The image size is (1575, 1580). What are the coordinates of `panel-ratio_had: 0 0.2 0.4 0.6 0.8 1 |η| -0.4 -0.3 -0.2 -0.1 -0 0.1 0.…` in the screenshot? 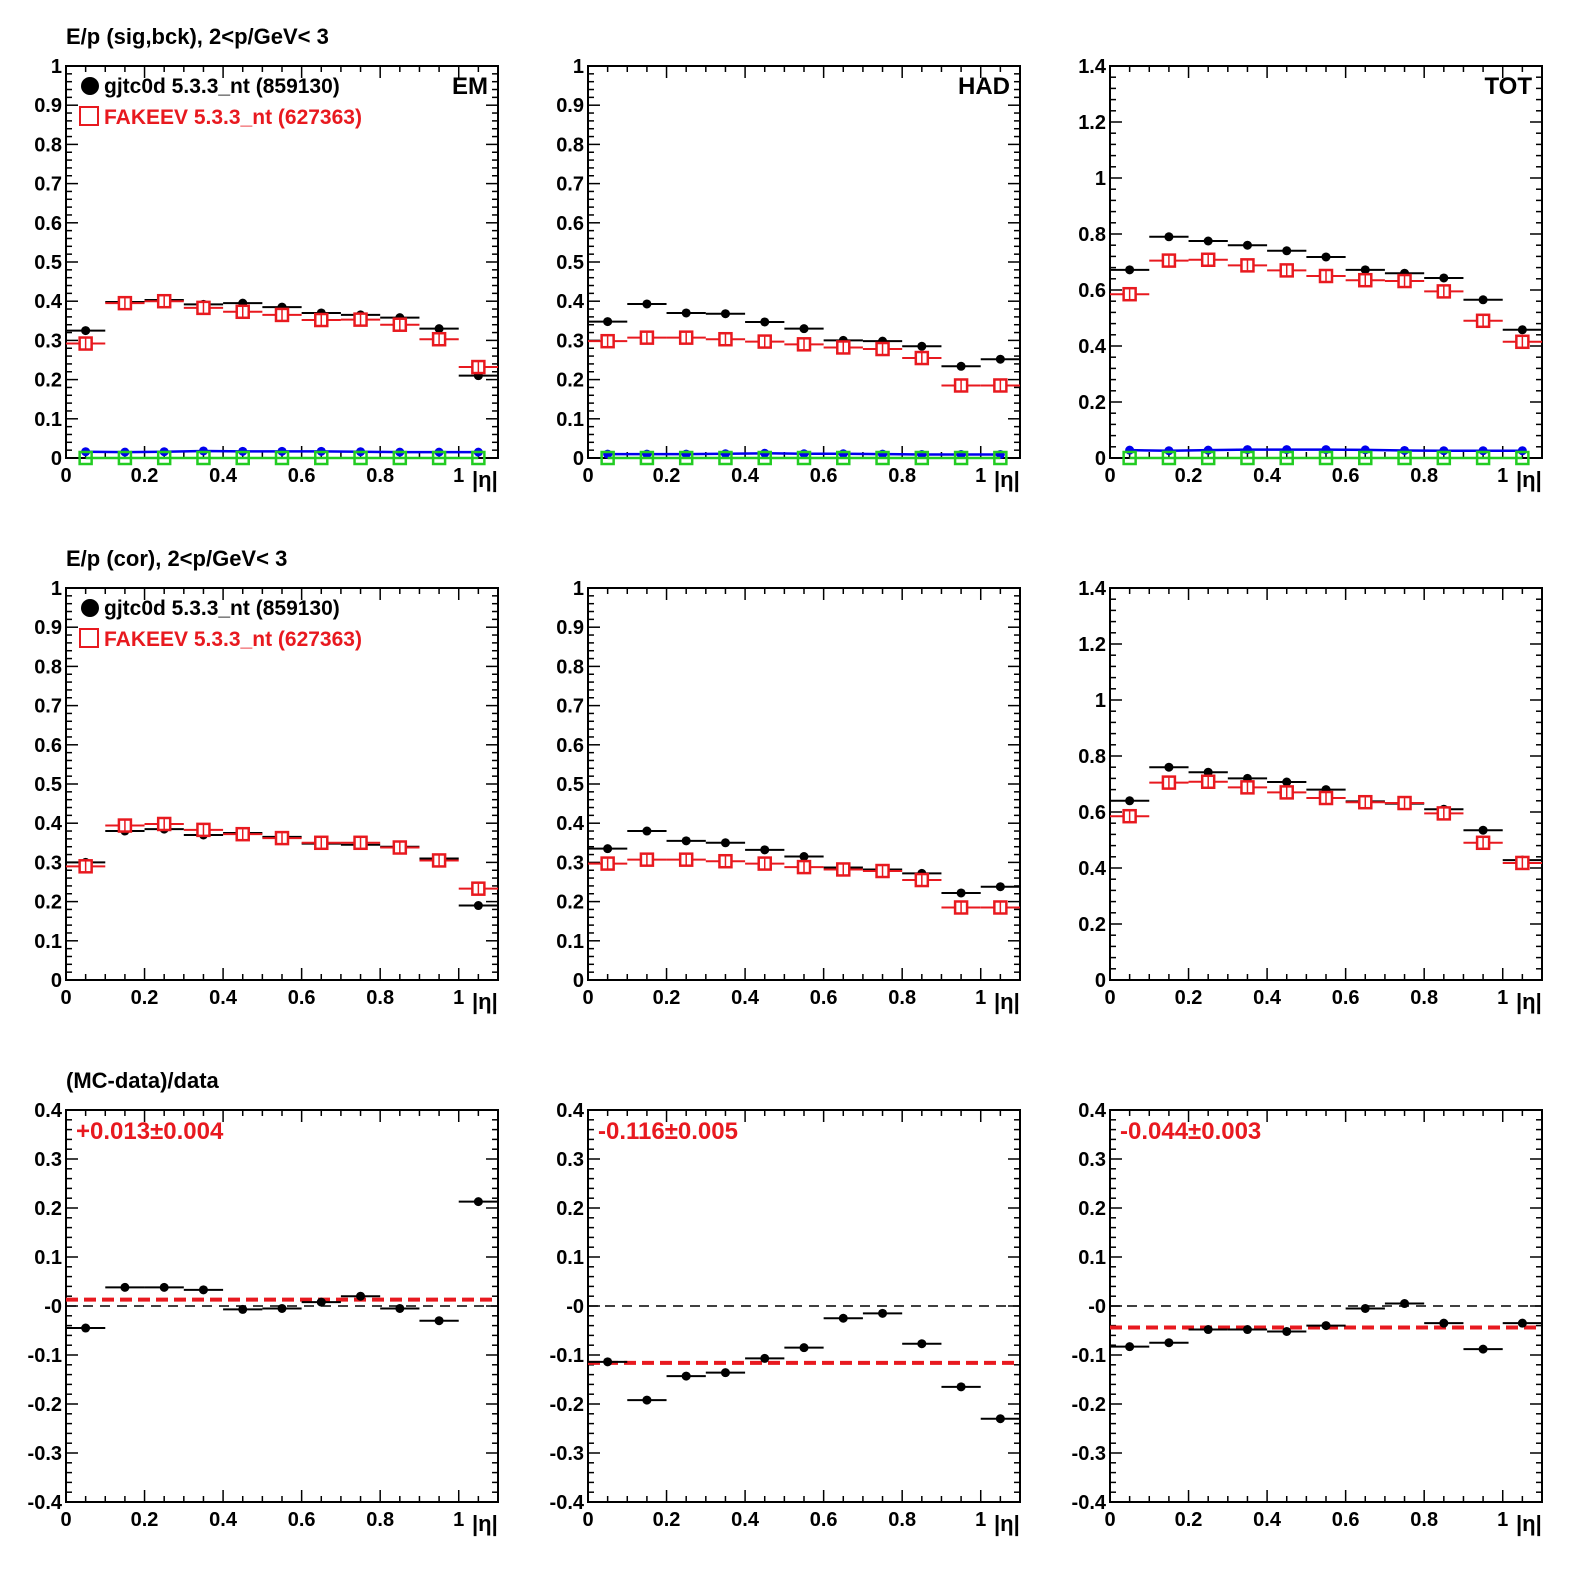 It's located at (785, 1318).